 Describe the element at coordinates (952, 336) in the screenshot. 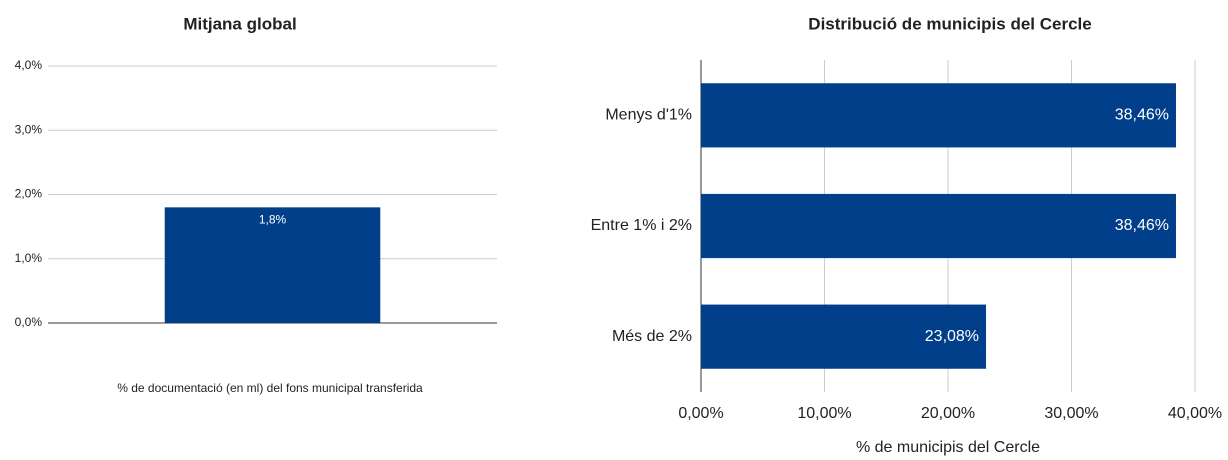

I see `data-label: 23,08%` at that location.